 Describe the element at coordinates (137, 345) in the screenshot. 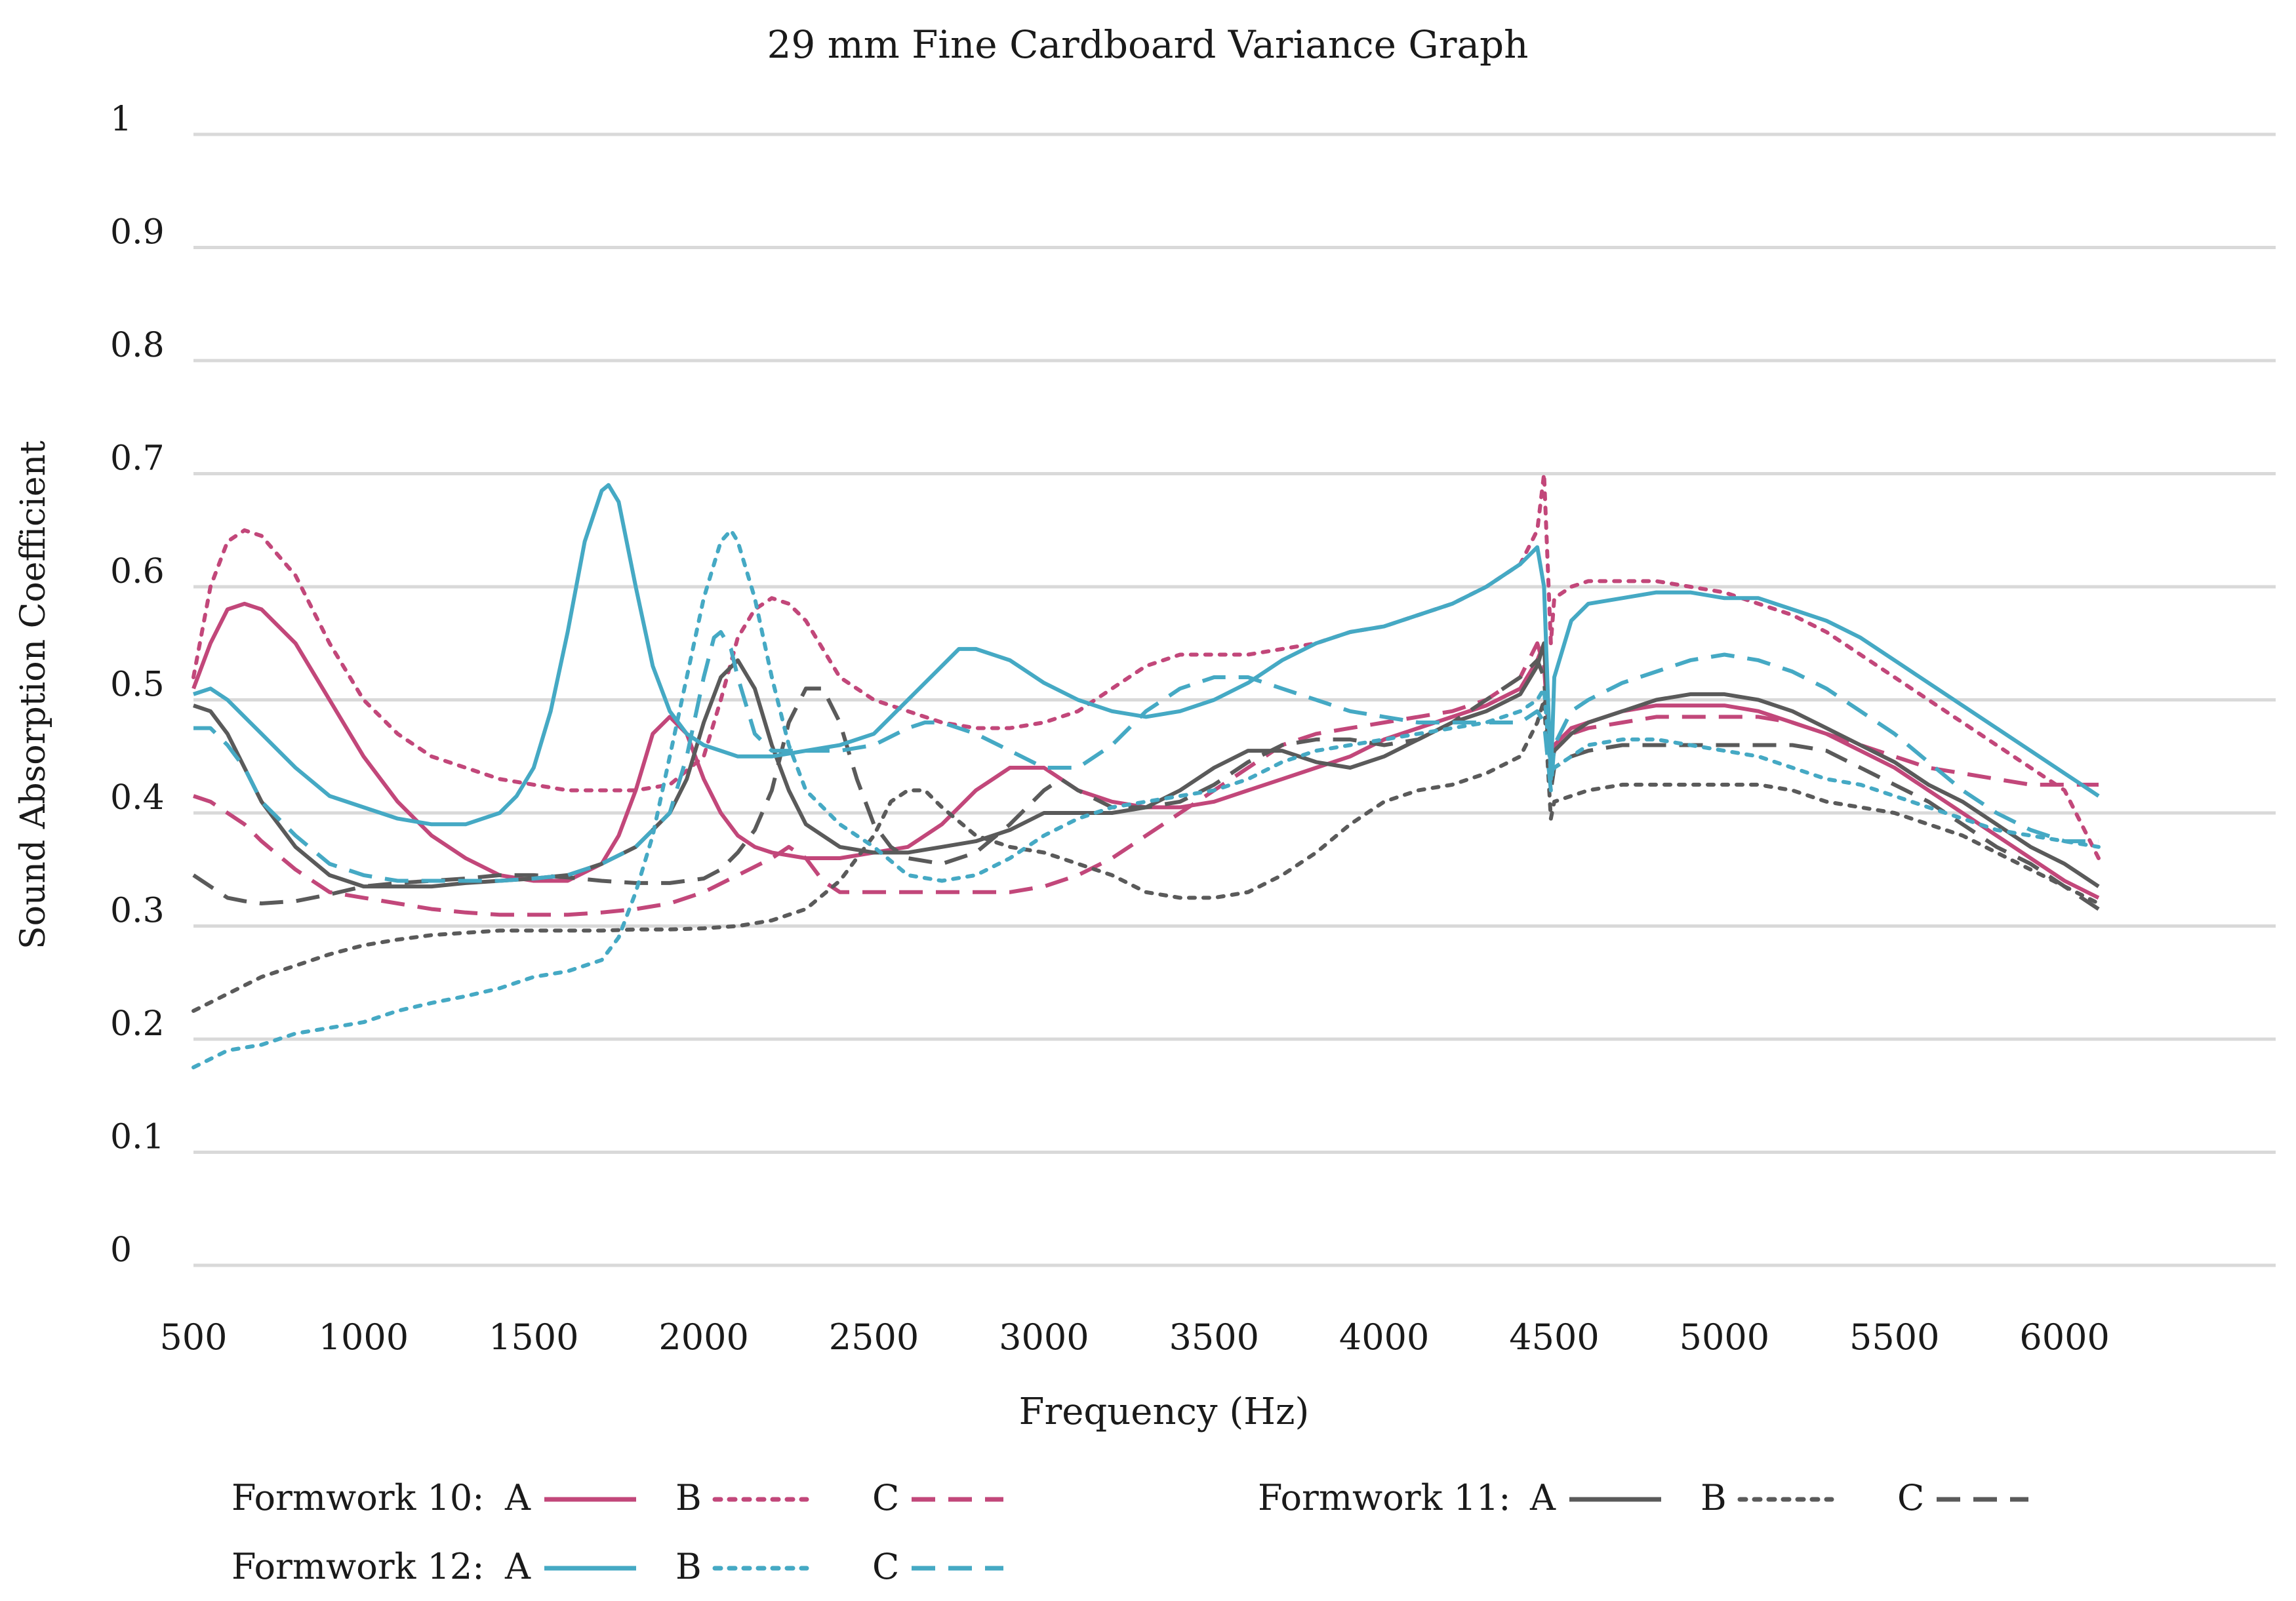

I see `y-tick-label: 0.8` at that location.